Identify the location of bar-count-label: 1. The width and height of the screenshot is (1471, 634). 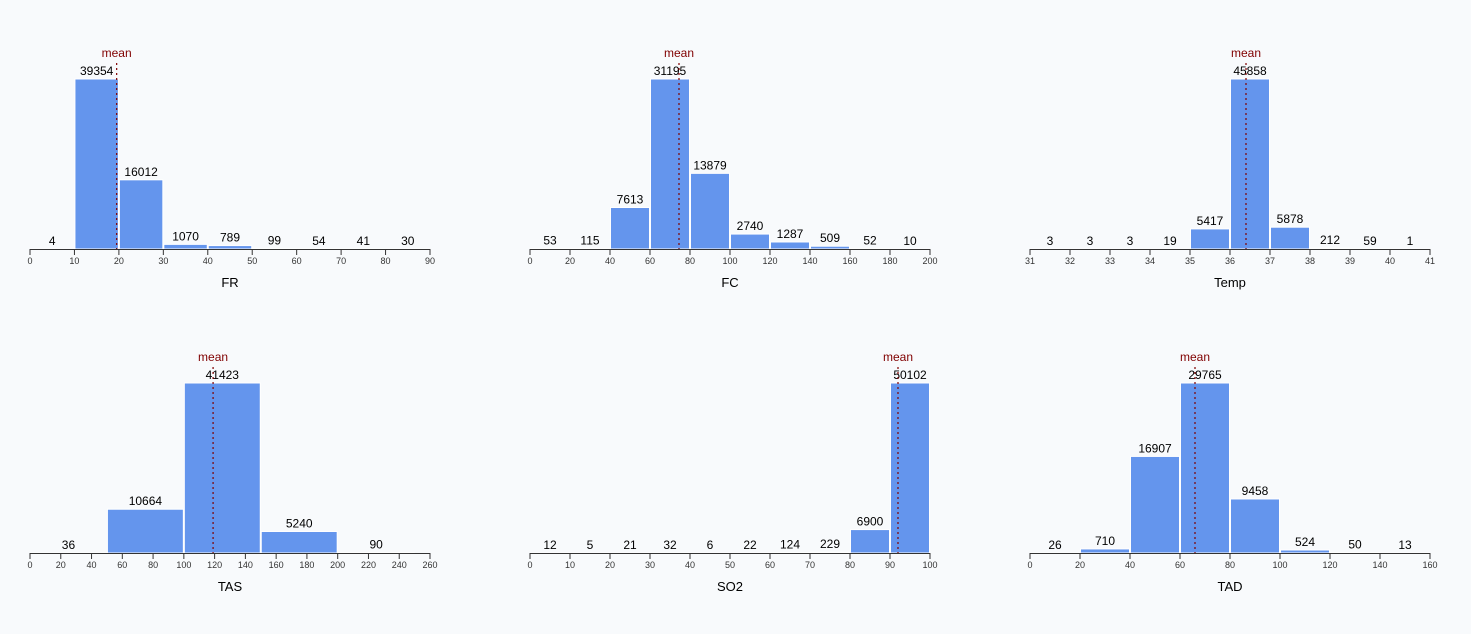
(1410, 241).